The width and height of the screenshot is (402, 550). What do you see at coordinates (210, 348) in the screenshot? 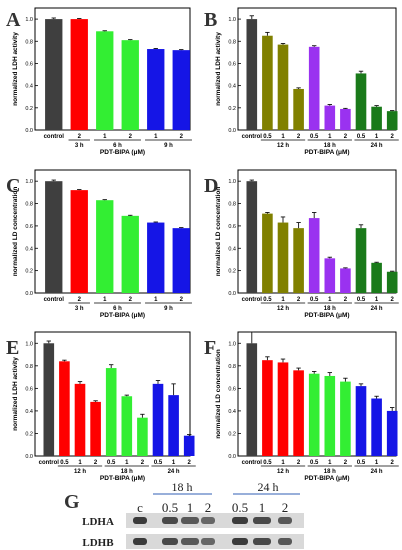
I see `panel-letter-f: F` at bounding box center [210, 348].